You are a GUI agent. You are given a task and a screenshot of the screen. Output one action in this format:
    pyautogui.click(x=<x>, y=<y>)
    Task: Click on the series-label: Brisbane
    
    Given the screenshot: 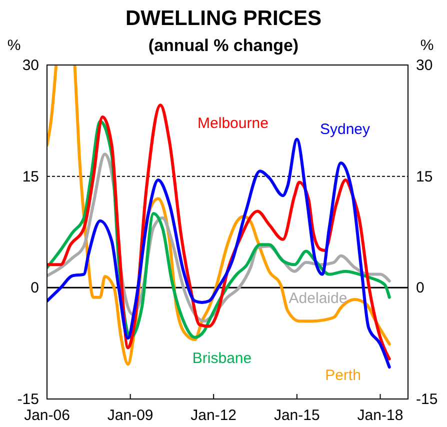 What is the action you would take?
    pyautogui.click(x=222, y=358)
    